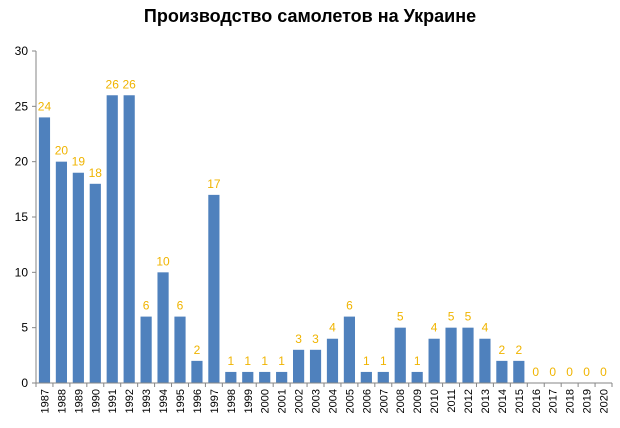 This screenshot has width=620, height=428. I want to click on x-tick-label: 2018, so click(571, 401).